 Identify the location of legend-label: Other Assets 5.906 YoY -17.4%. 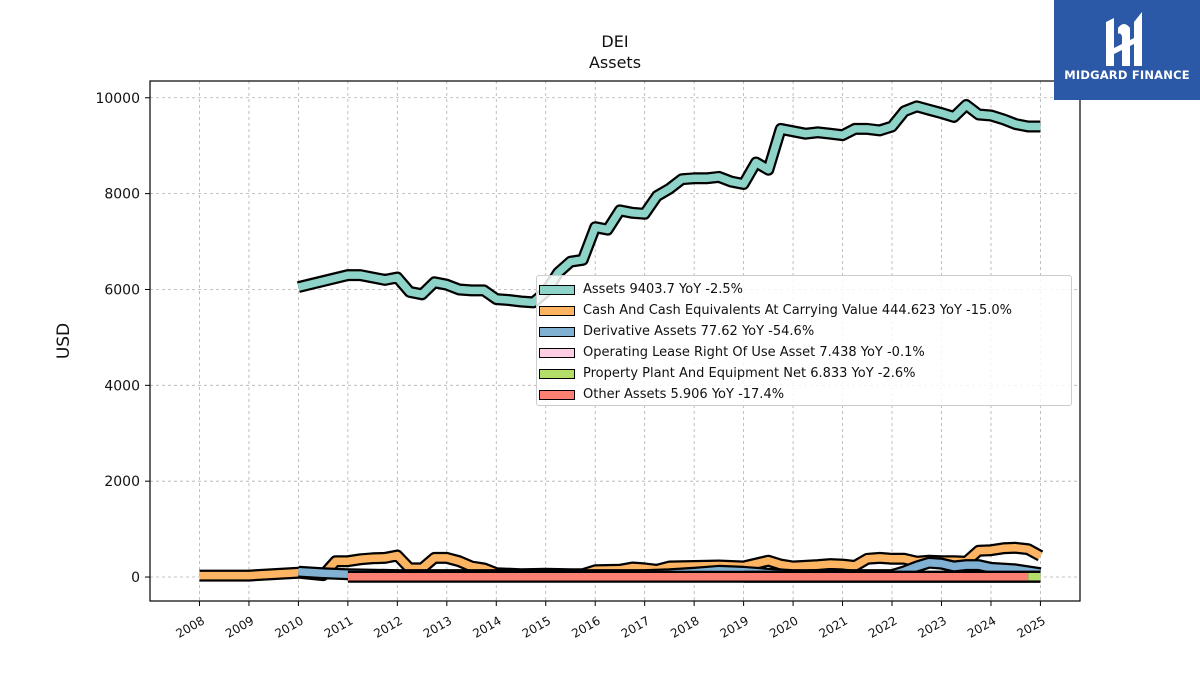
(684, 394).